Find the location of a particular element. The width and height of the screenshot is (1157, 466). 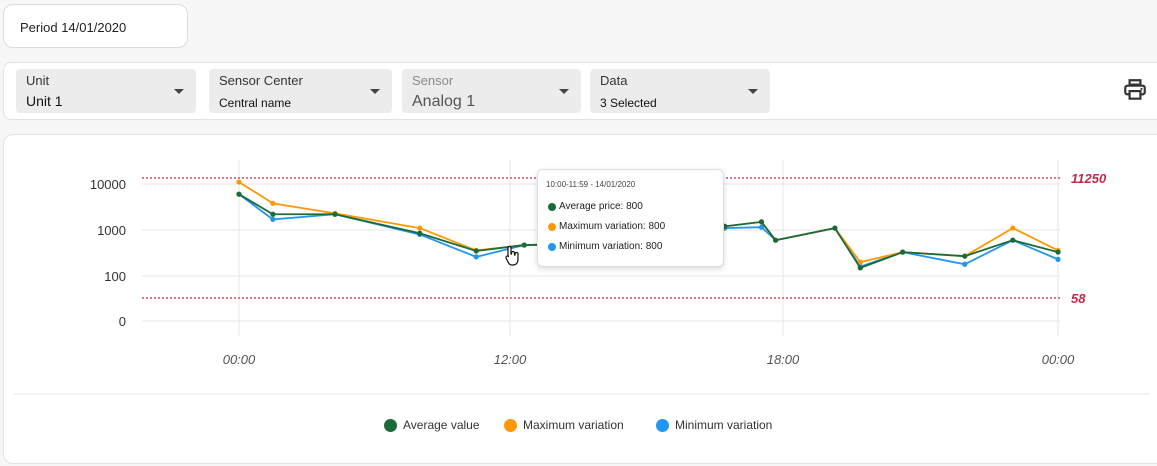

legend-maximum-label: Maximum variation is located at coordinates (573, 425).